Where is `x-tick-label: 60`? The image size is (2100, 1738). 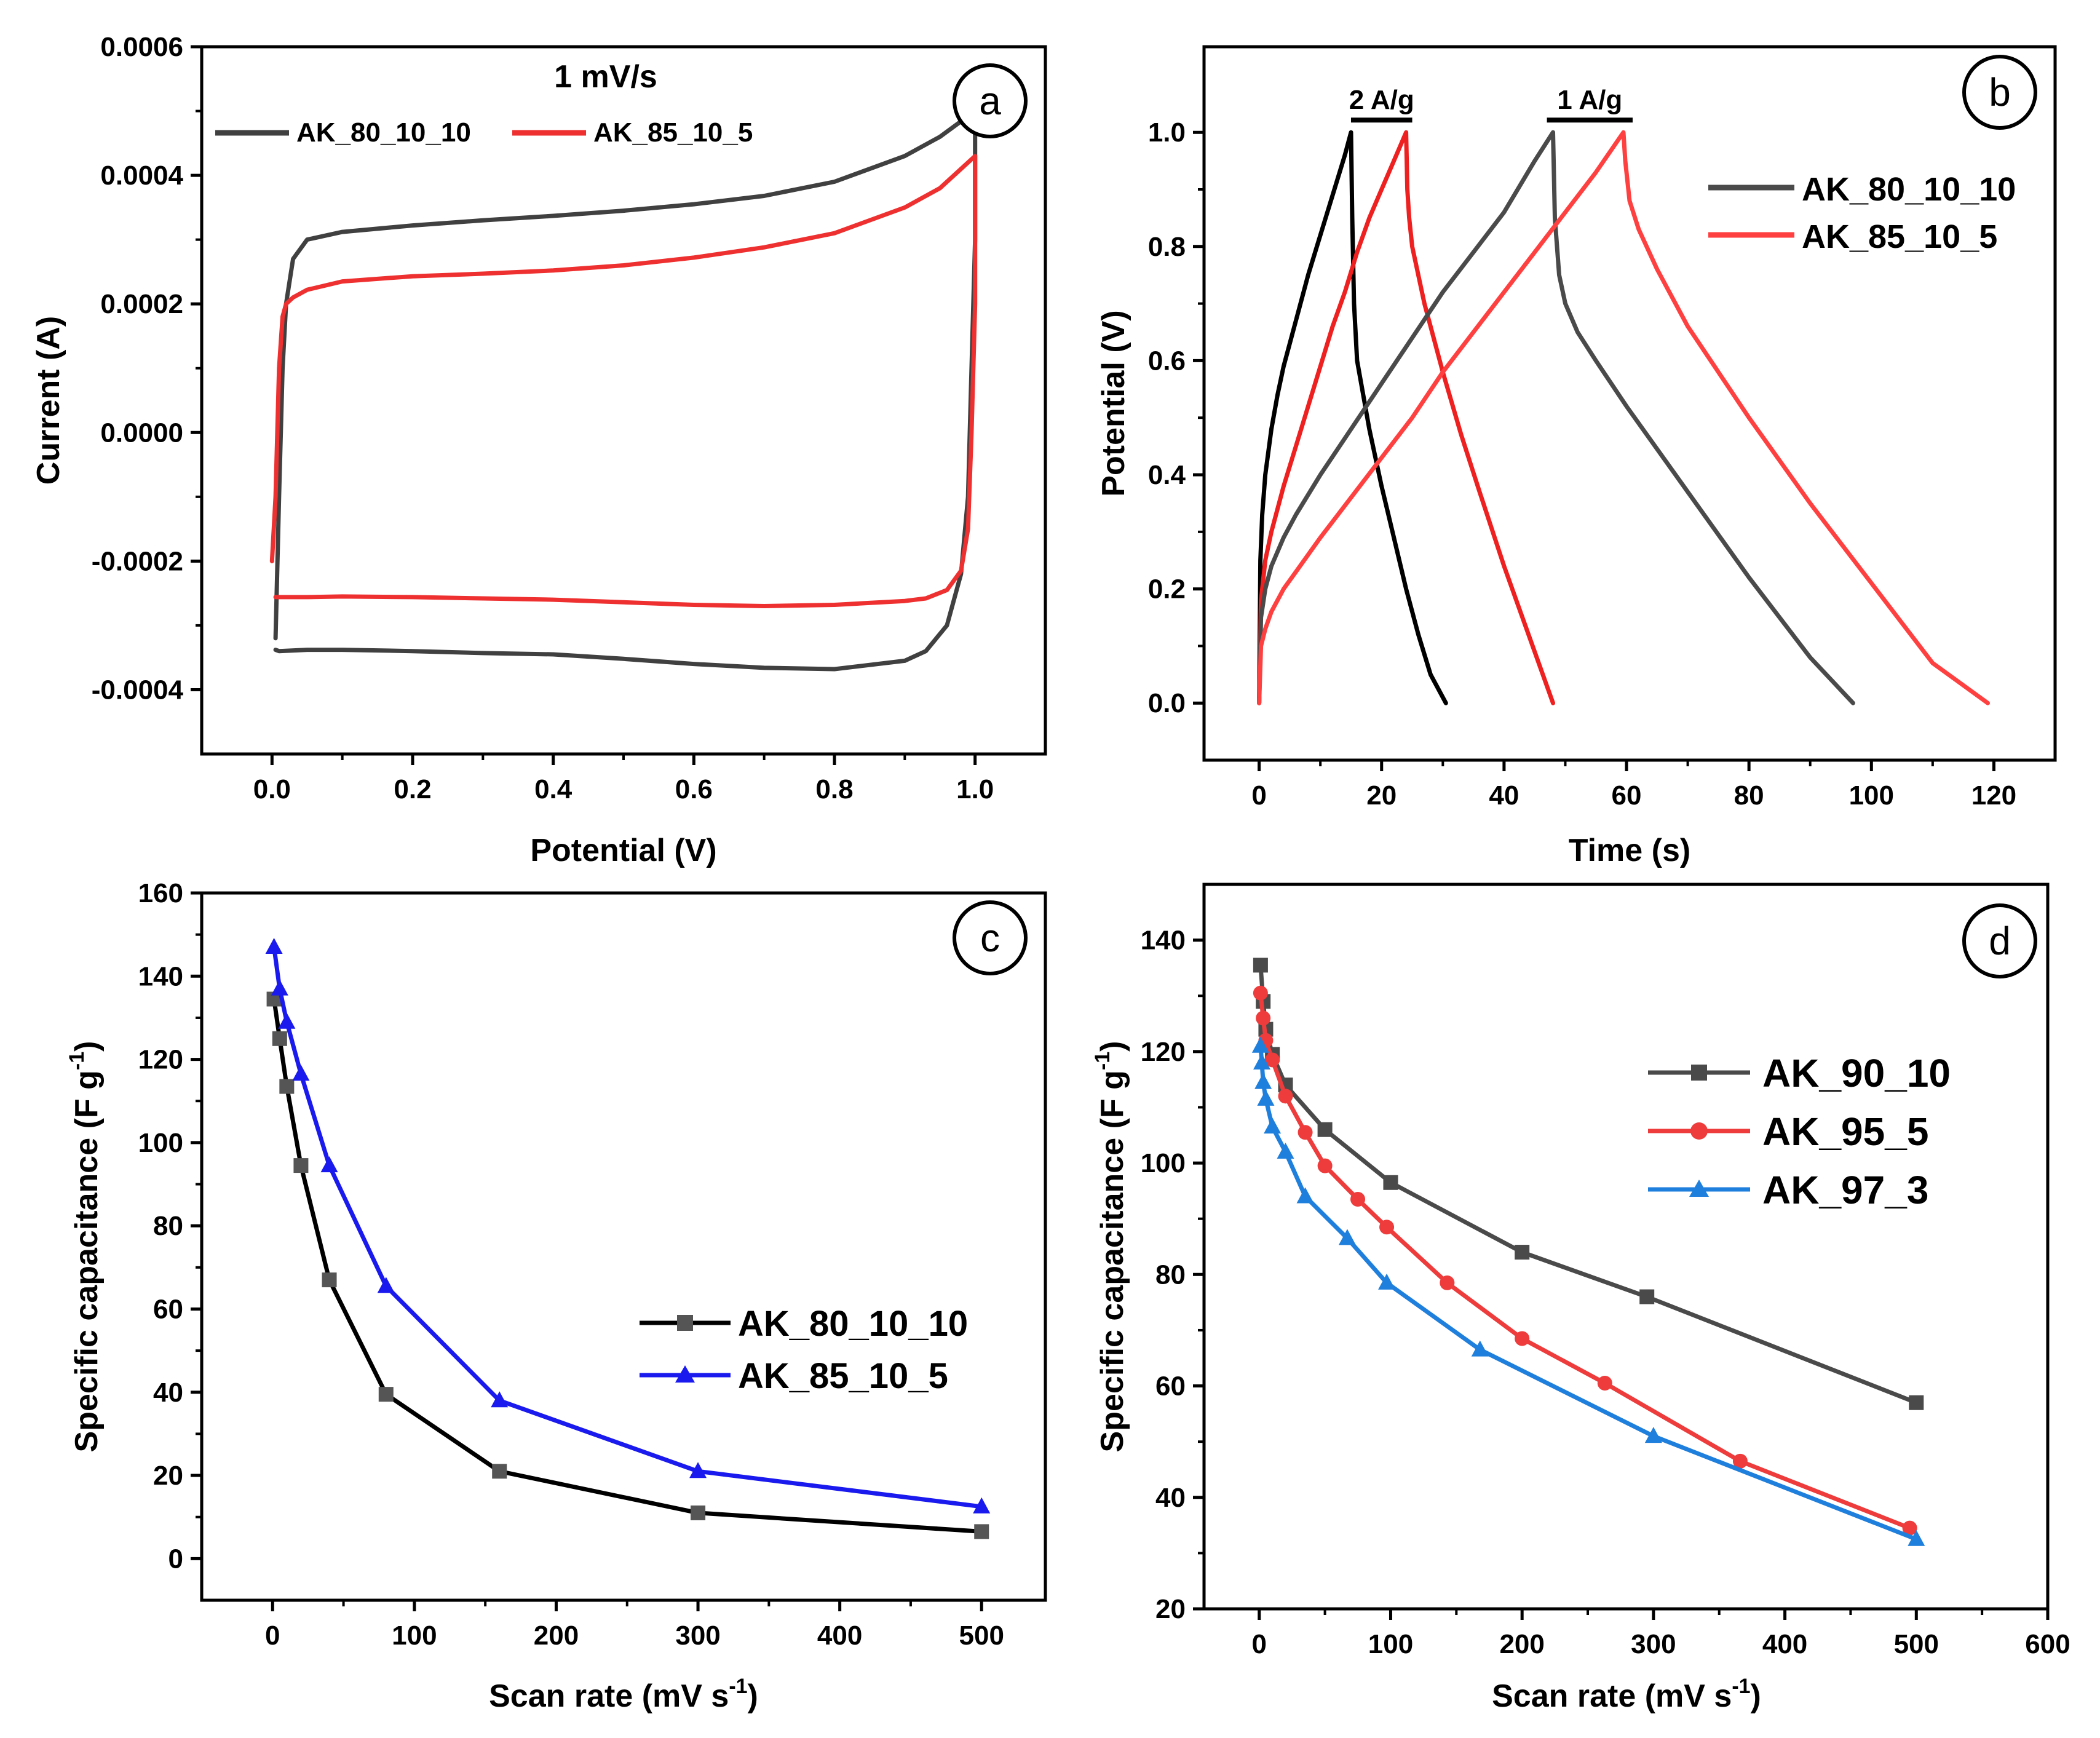 x-tick-label: 60 is located at coordinates (1627, 795).